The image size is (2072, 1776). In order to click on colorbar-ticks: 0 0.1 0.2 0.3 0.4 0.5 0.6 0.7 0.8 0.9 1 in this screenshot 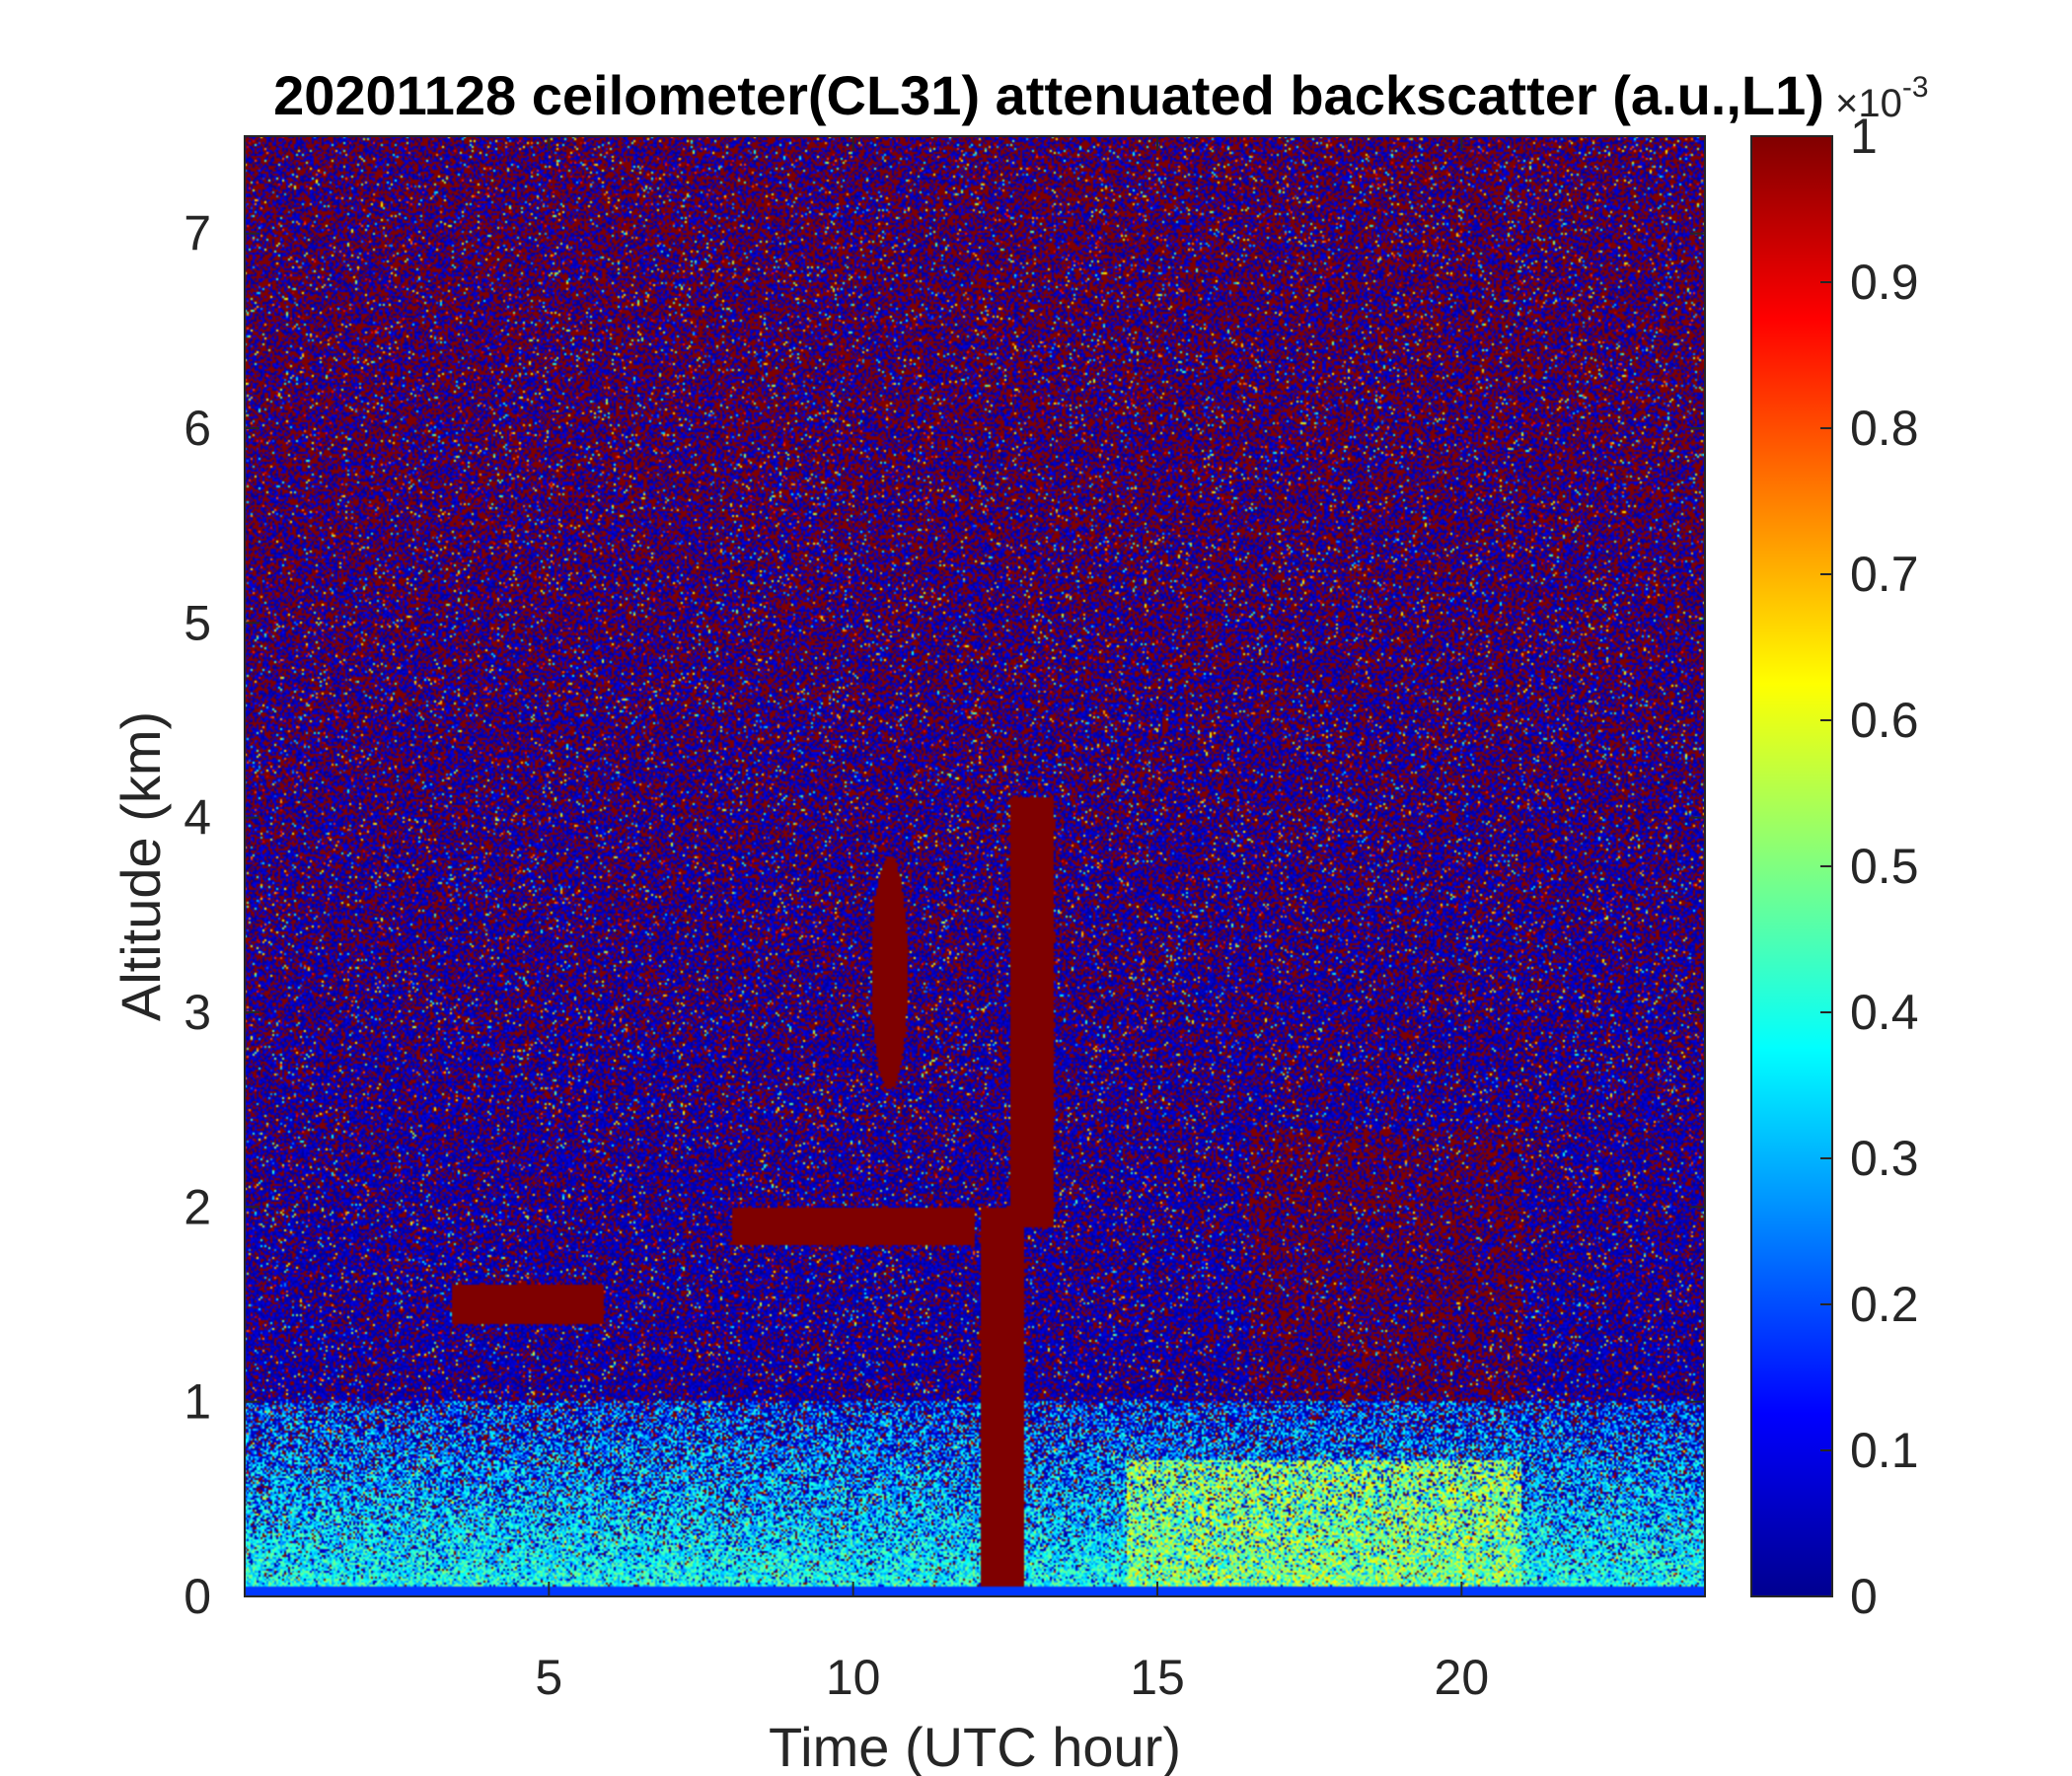, I will do `click(1870, 866)`.